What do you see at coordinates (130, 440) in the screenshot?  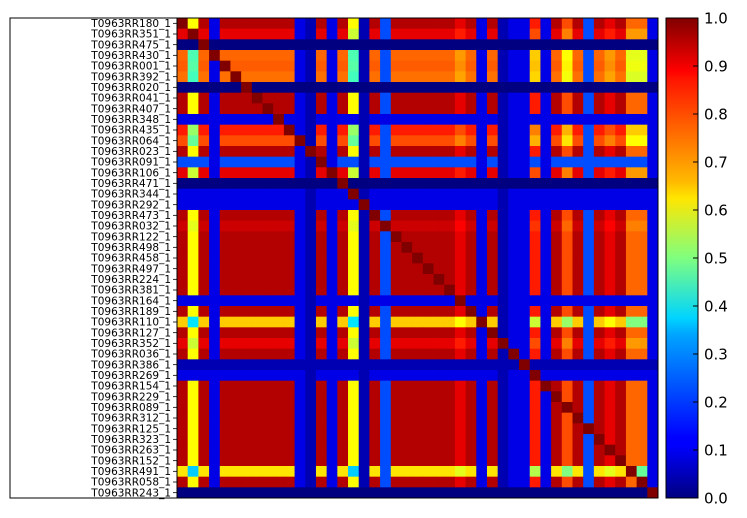 I see `row-label: T0963RR323_1` at bounding box center [130, 440].